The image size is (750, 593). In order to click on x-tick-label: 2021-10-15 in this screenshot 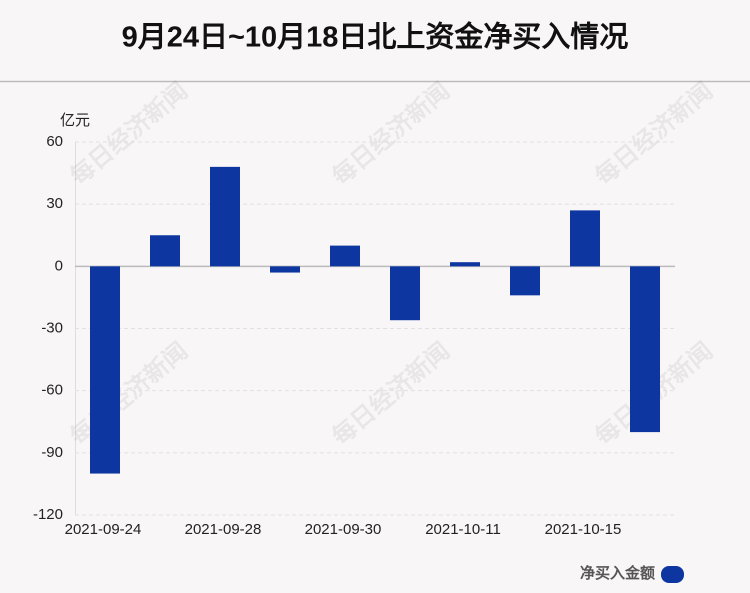, I will do `click(583, 529)`.